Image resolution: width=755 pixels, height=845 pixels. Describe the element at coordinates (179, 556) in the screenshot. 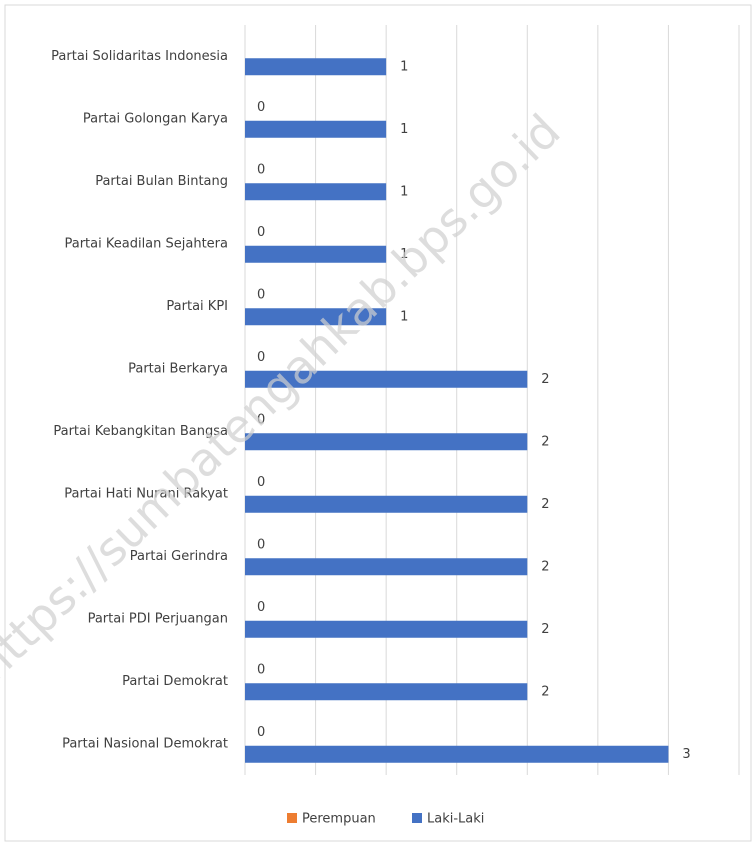

I see `y-tick-label: Partai Gerindra` at that location.